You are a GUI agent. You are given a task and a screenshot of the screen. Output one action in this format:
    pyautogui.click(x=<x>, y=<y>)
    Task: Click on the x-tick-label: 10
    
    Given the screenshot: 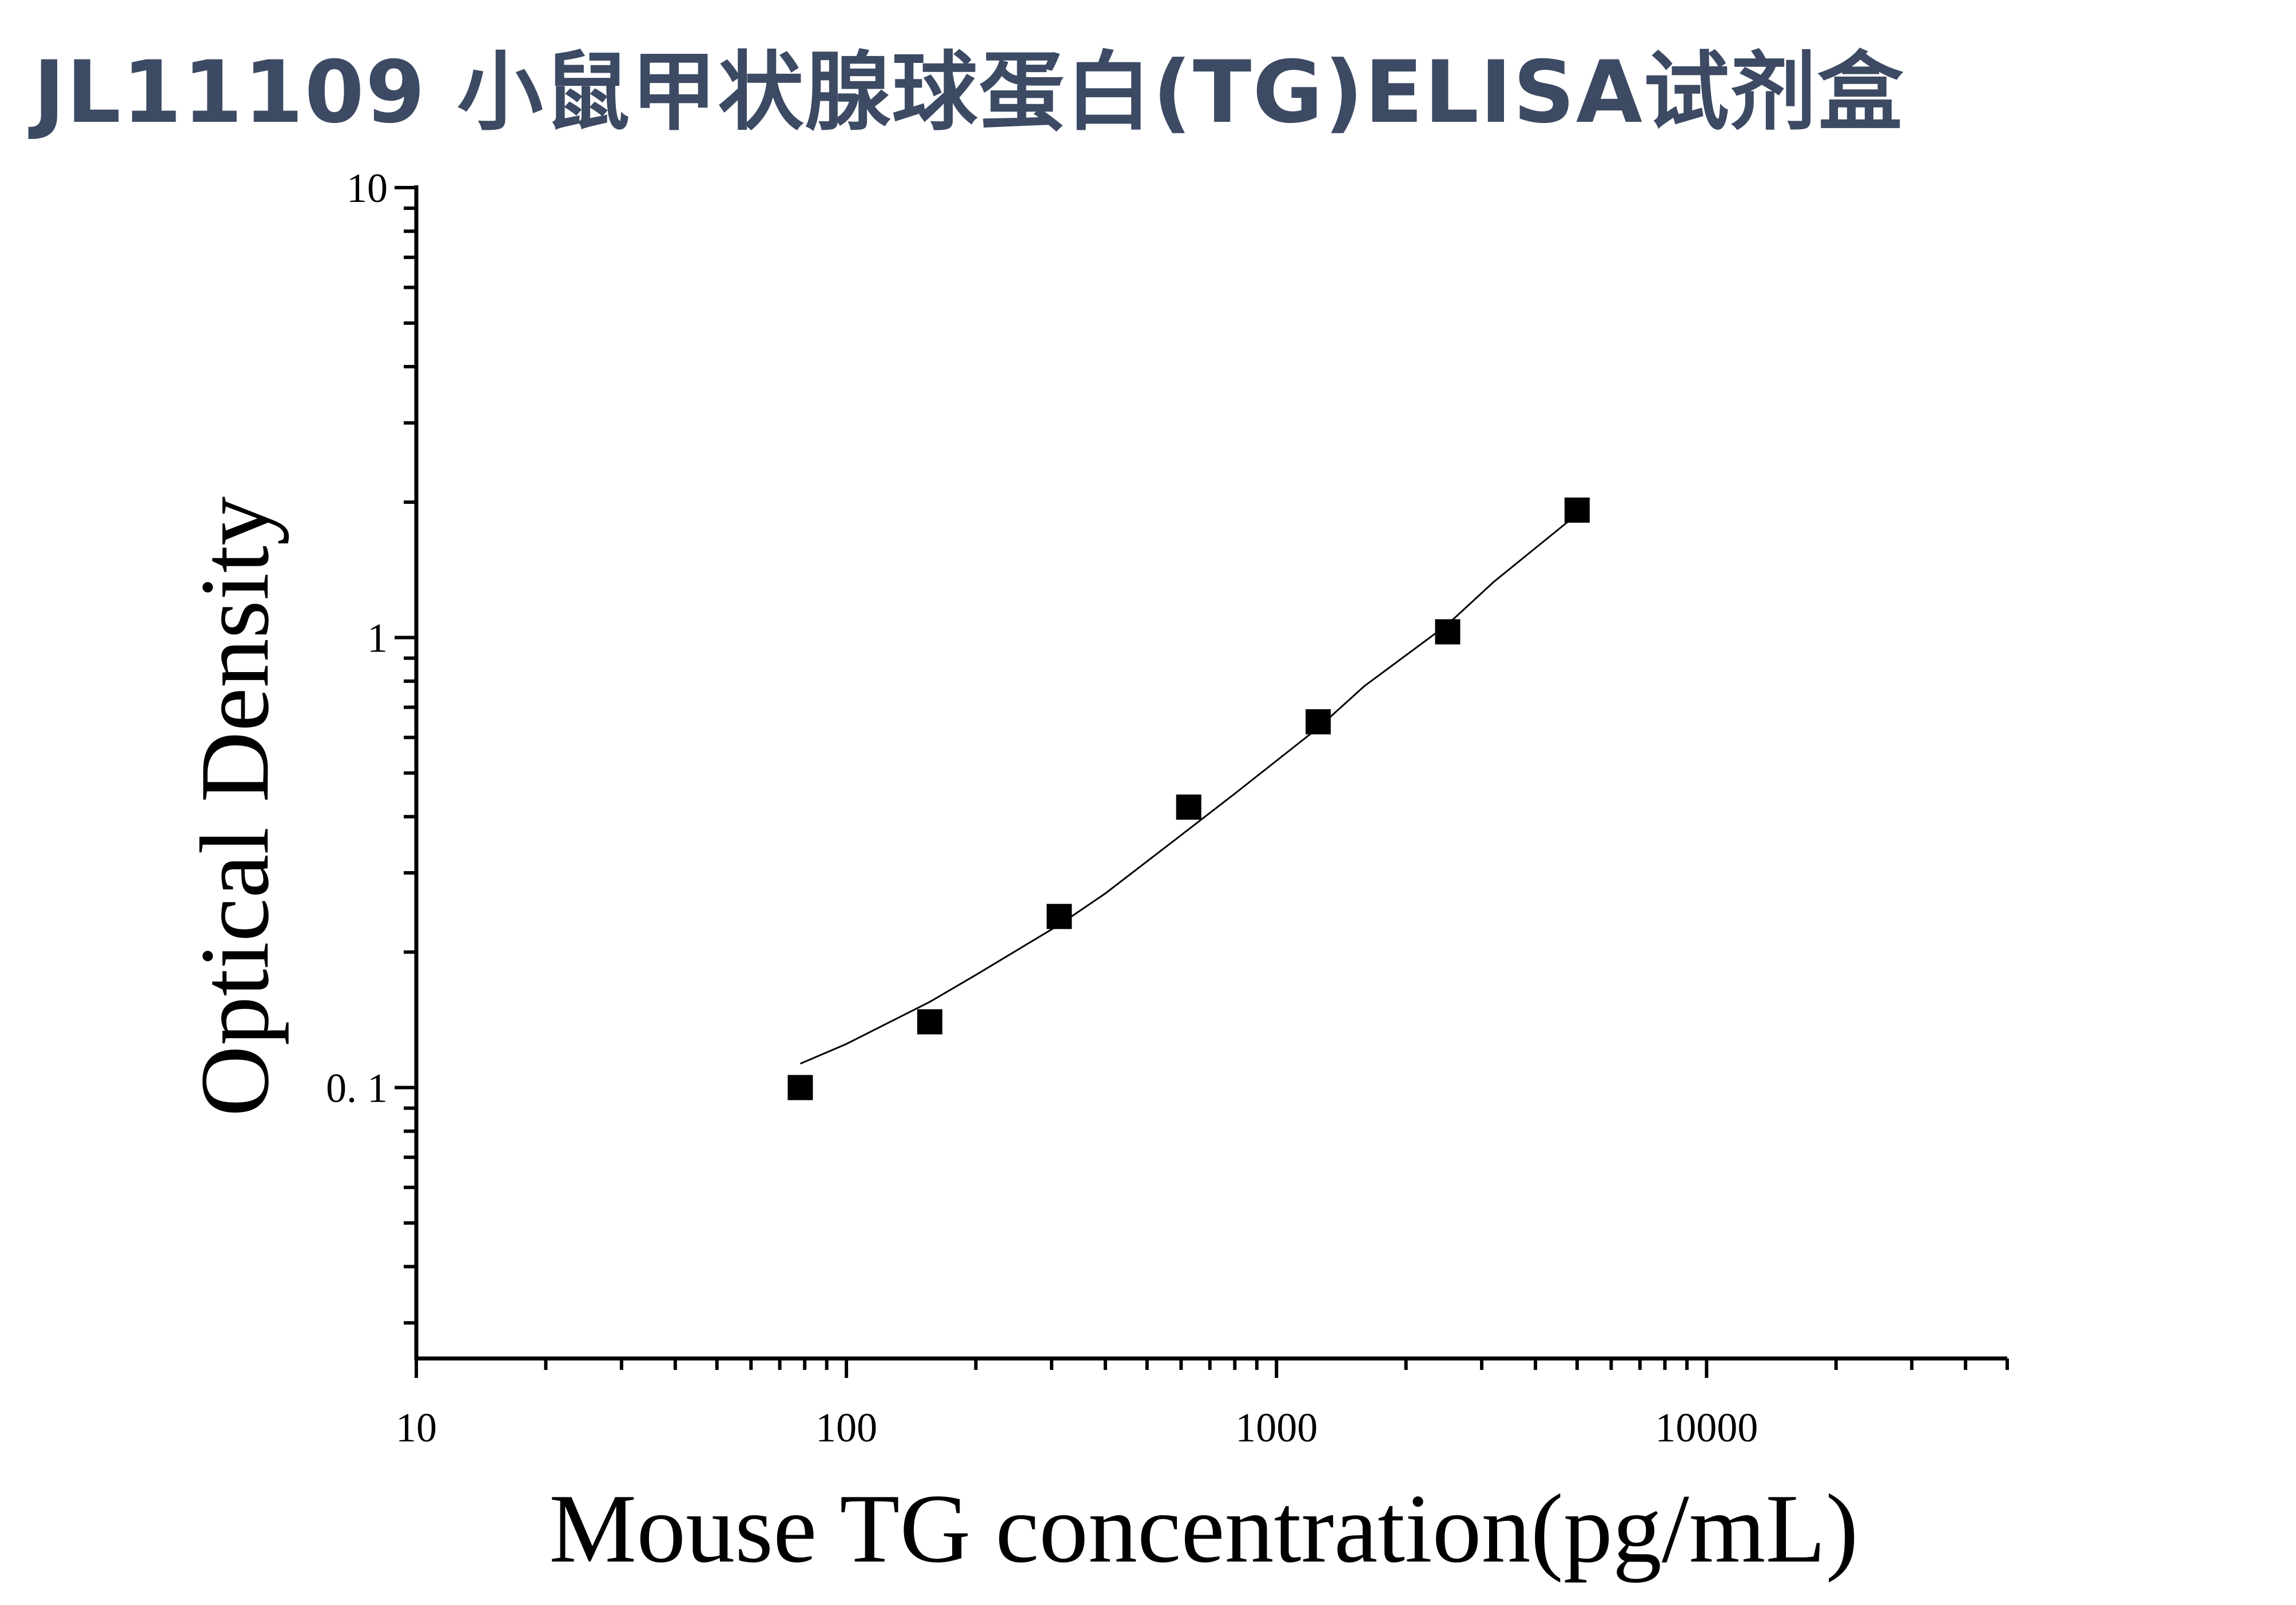 What is the action you would take?
    pyautogui.click(x=416, y=1428)
    